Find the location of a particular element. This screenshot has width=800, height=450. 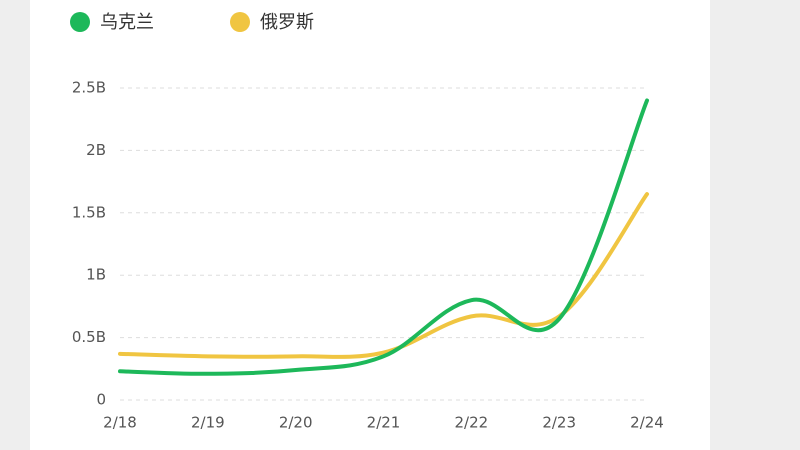

y-tick-label: 1.5B is located at coordinates (89, 212).